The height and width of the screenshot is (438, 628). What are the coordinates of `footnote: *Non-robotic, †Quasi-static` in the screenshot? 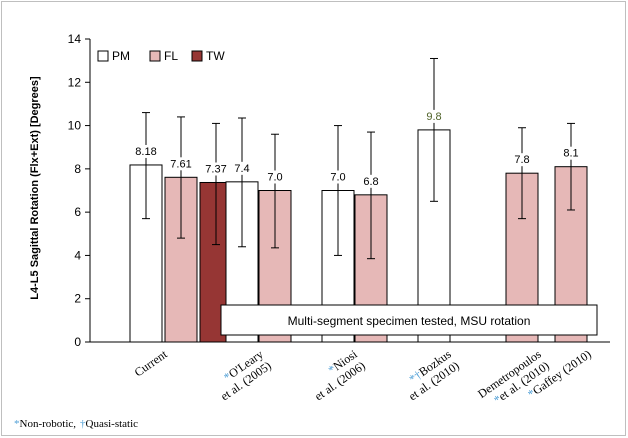 It's located at (76, 424).